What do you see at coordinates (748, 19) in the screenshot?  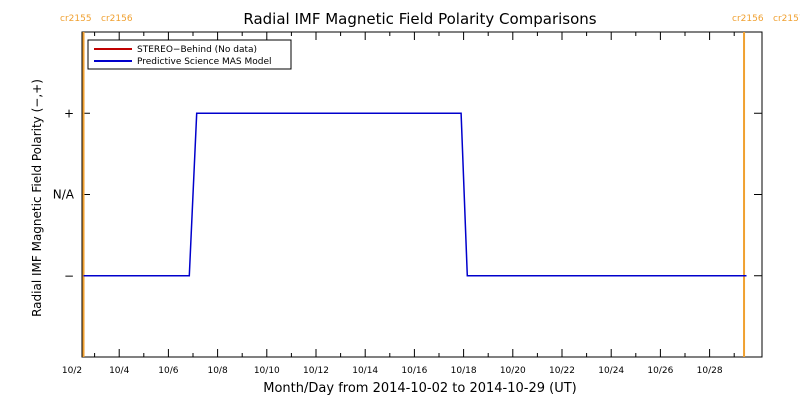 I see `carrington-label-left: cr2156` at bounding box center [748, 19].